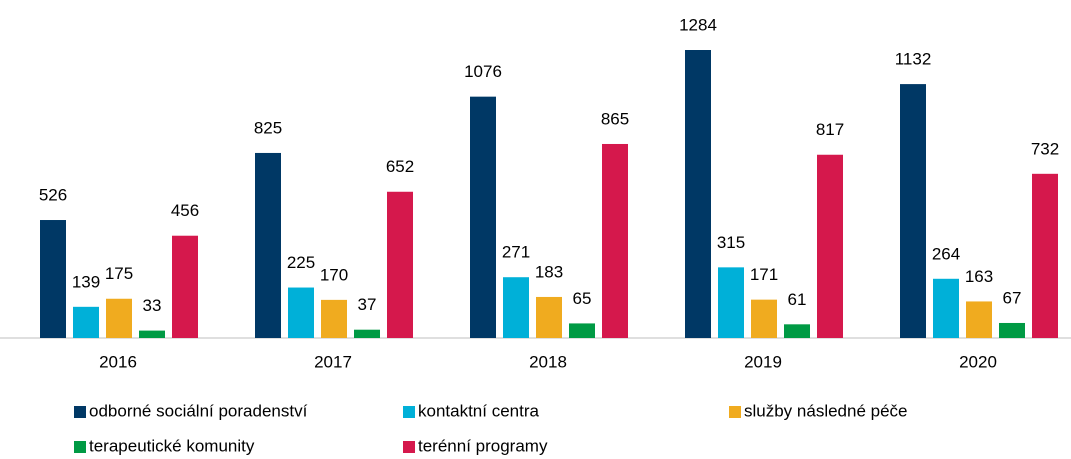  What do you see at coordinates (483, 71) in the screenshot?
I see `data-label: 1076` at bounding box center [483, 71].